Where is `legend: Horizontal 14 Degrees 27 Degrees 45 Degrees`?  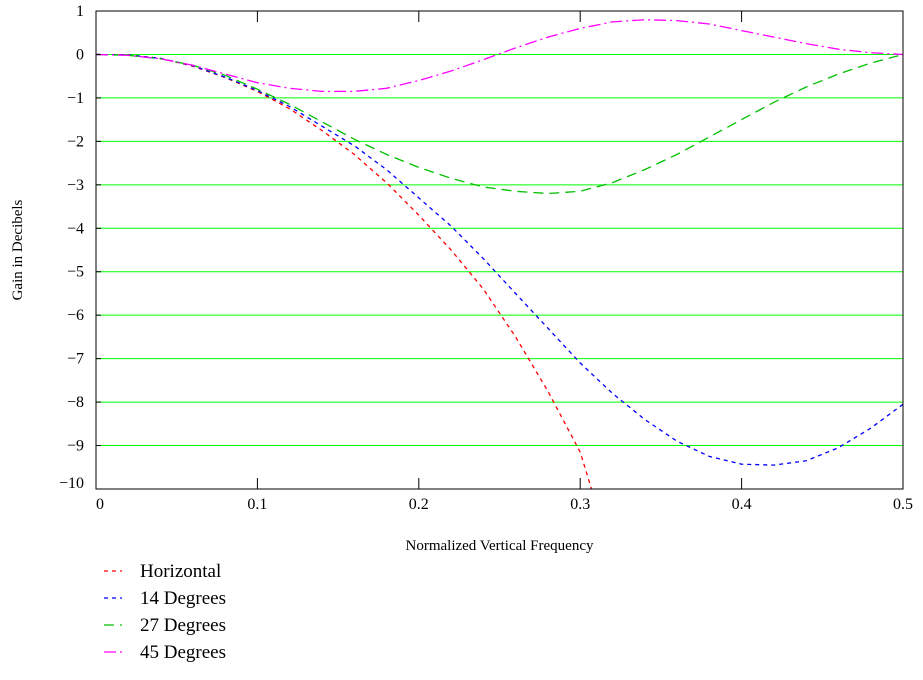
legend: Horizontal 14 Degrees 27 Degrees 45 Degrees is located at coordinates (165, 612).